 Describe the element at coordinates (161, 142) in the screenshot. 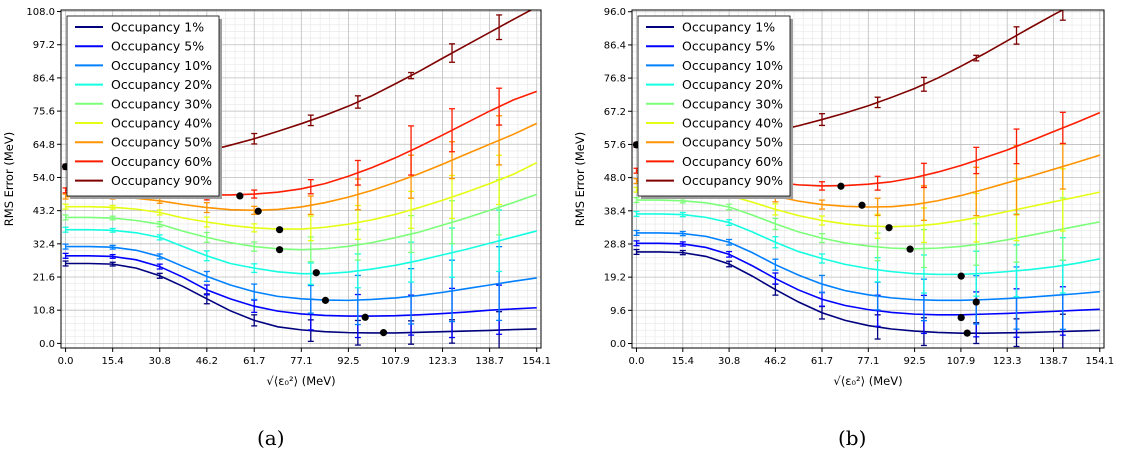

I see `chart-a-legend-label-7: Occupancy 50%` at that location.